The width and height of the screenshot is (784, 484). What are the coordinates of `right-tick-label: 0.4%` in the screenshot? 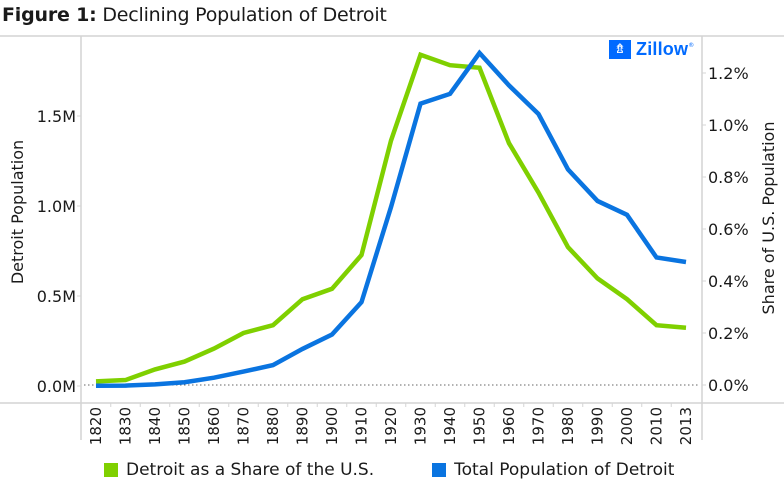 It's located at (728, 281).